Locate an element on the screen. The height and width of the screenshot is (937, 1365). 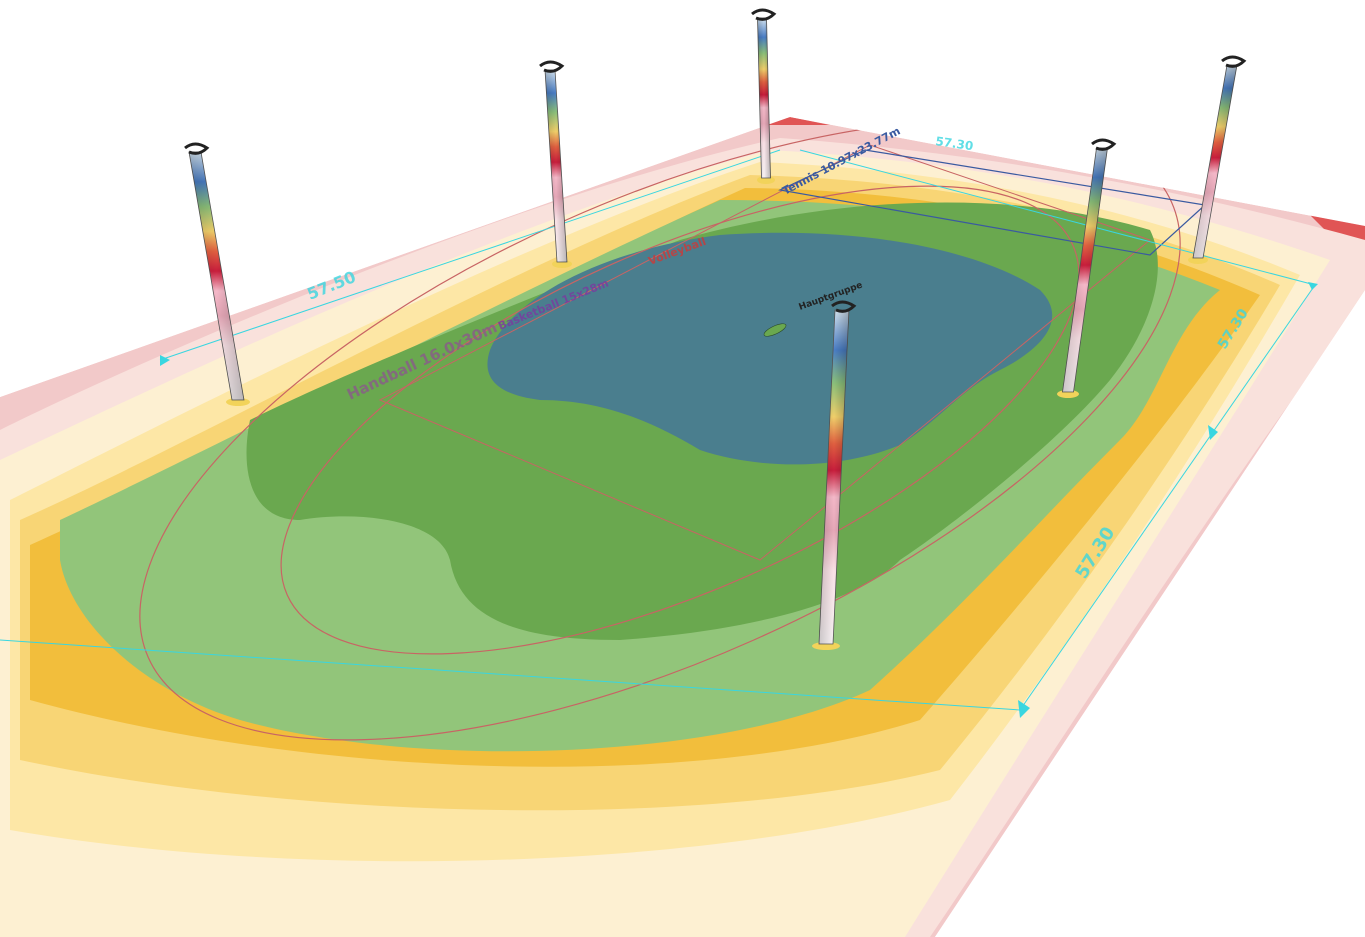
pole-back-center-shading is located at coordinates (764, 98).